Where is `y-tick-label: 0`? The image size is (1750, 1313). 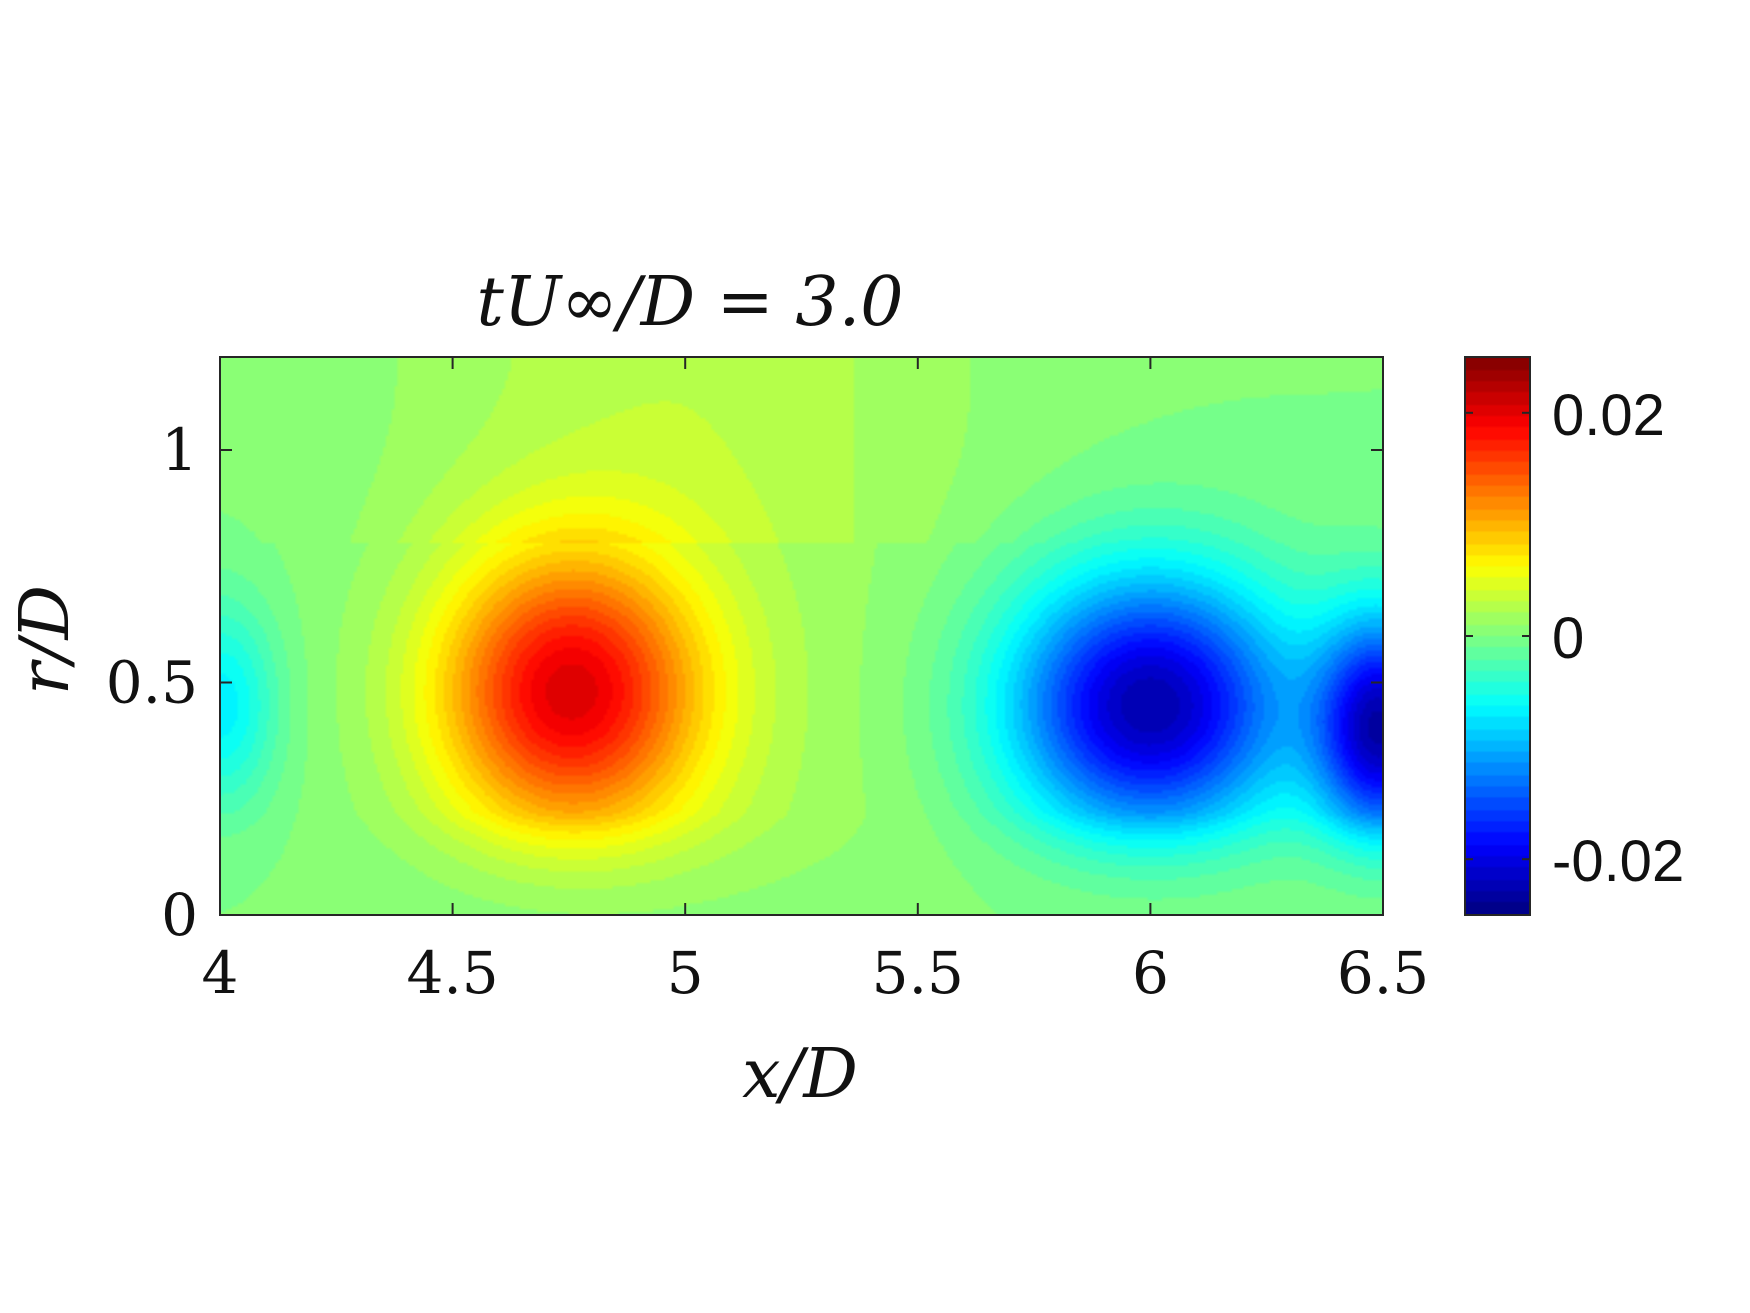 y-tick-label: 0 is located at coordinates (179, 915).